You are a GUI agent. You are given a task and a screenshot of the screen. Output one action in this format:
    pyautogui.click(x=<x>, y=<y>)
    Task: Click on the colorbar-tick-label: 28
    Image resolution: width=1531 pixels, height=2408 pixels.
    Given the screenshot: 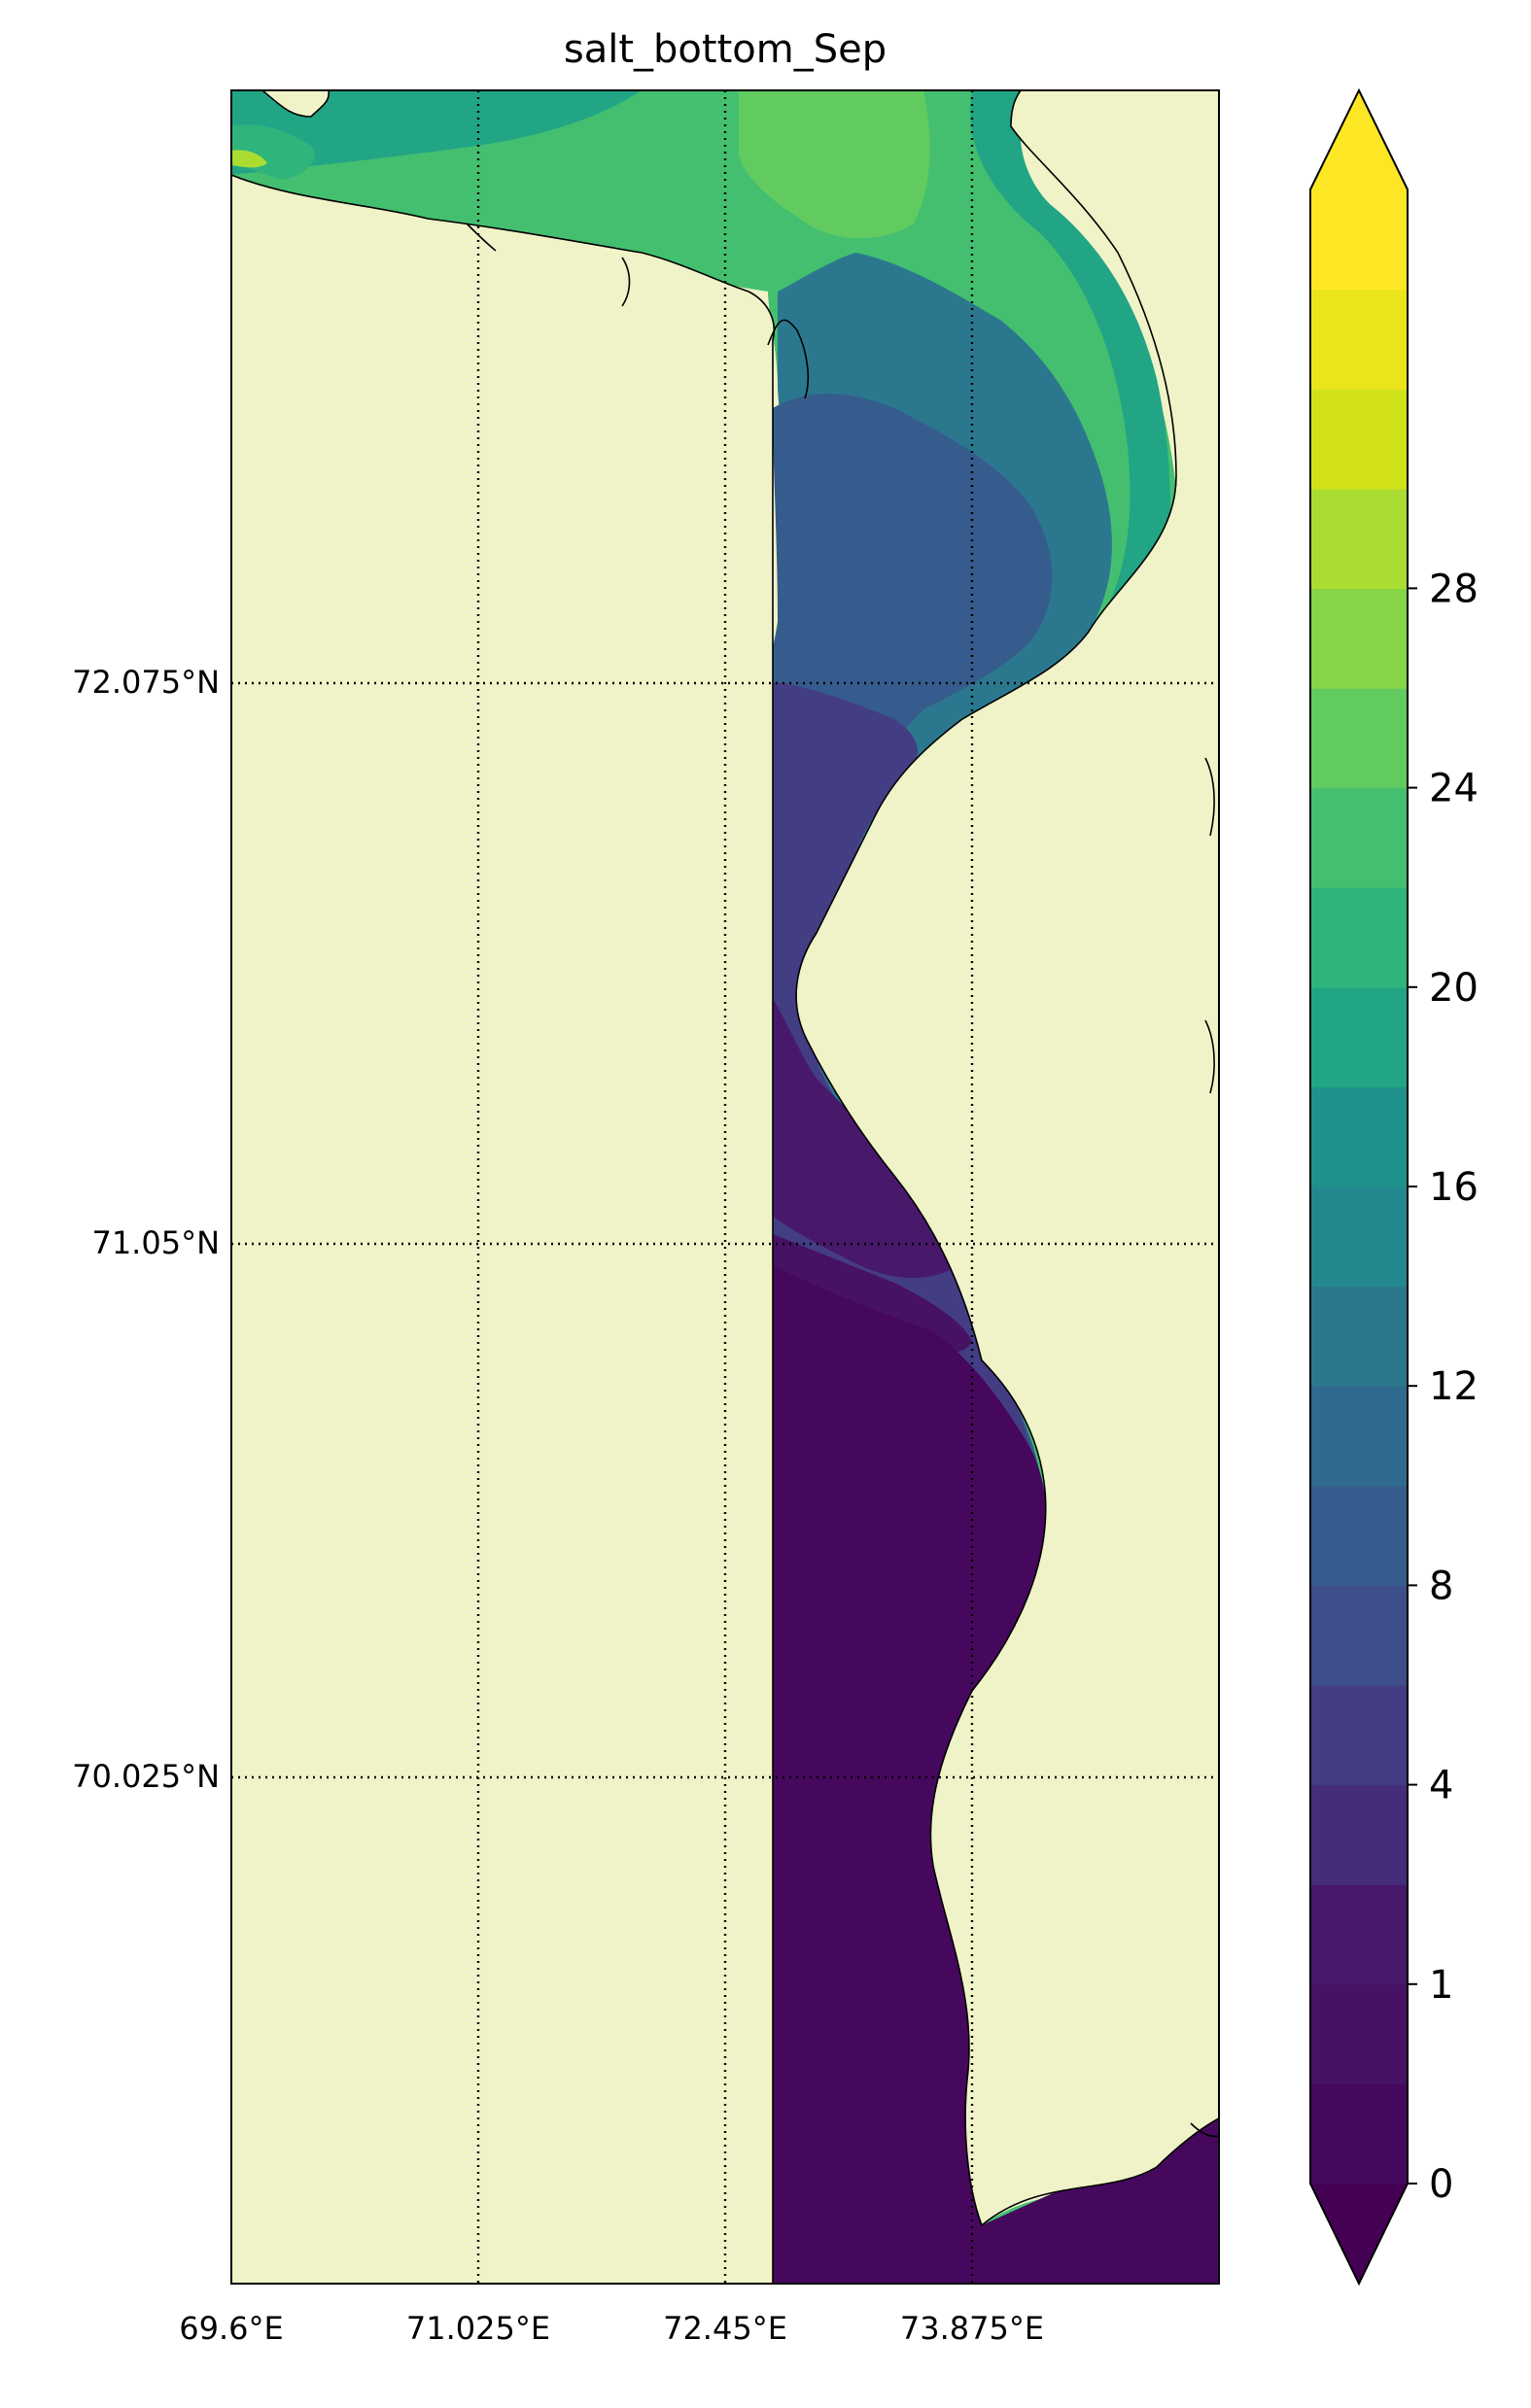 What is the action you would take?
    pyautogui.click(x=1454, y=589)
    